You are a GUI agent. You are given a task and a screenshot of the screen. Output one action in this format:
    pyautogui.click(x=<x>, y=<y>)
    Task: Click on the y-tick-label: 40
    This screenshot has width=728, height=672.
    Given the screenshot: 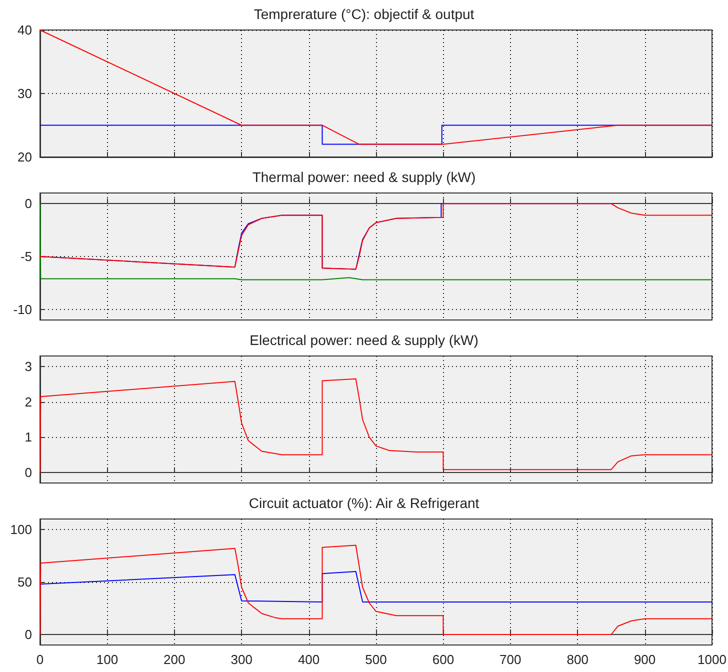 What is the action you would take?
    pyautogui.click(x=25, y=30)
    